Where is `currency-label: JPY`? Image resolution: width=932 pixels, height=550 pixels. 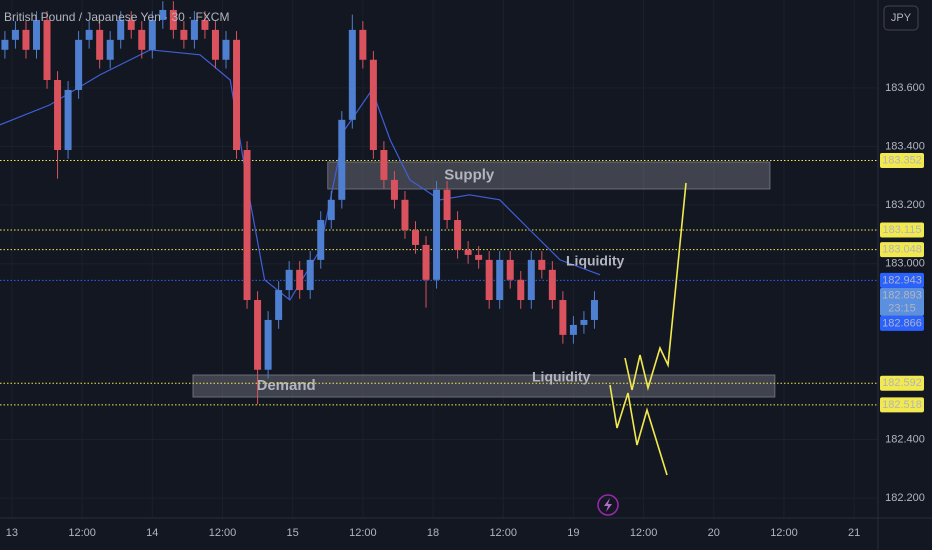 currency-label: JPY is located at coordinates (901, 18).